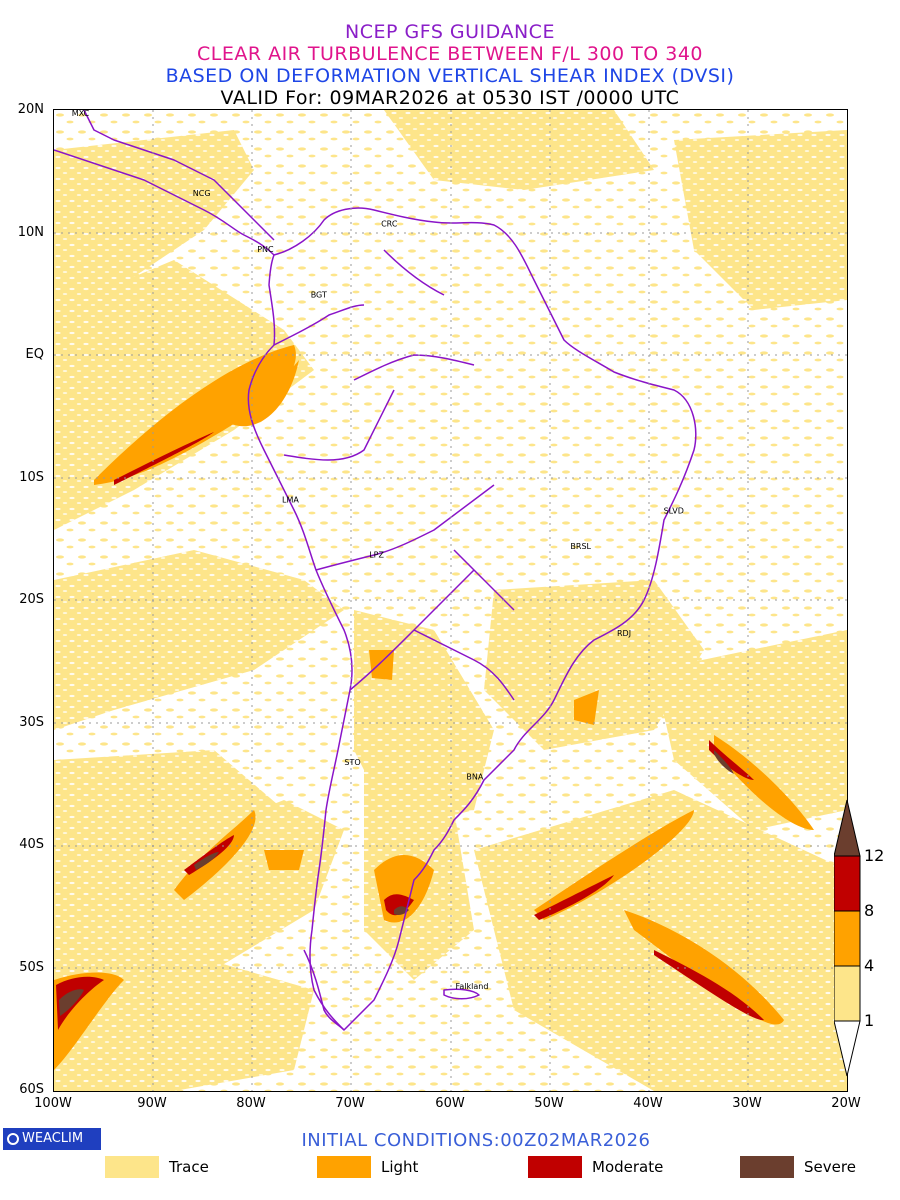  I want to click on station-label-slvd: SLVD, so click(674, 510).